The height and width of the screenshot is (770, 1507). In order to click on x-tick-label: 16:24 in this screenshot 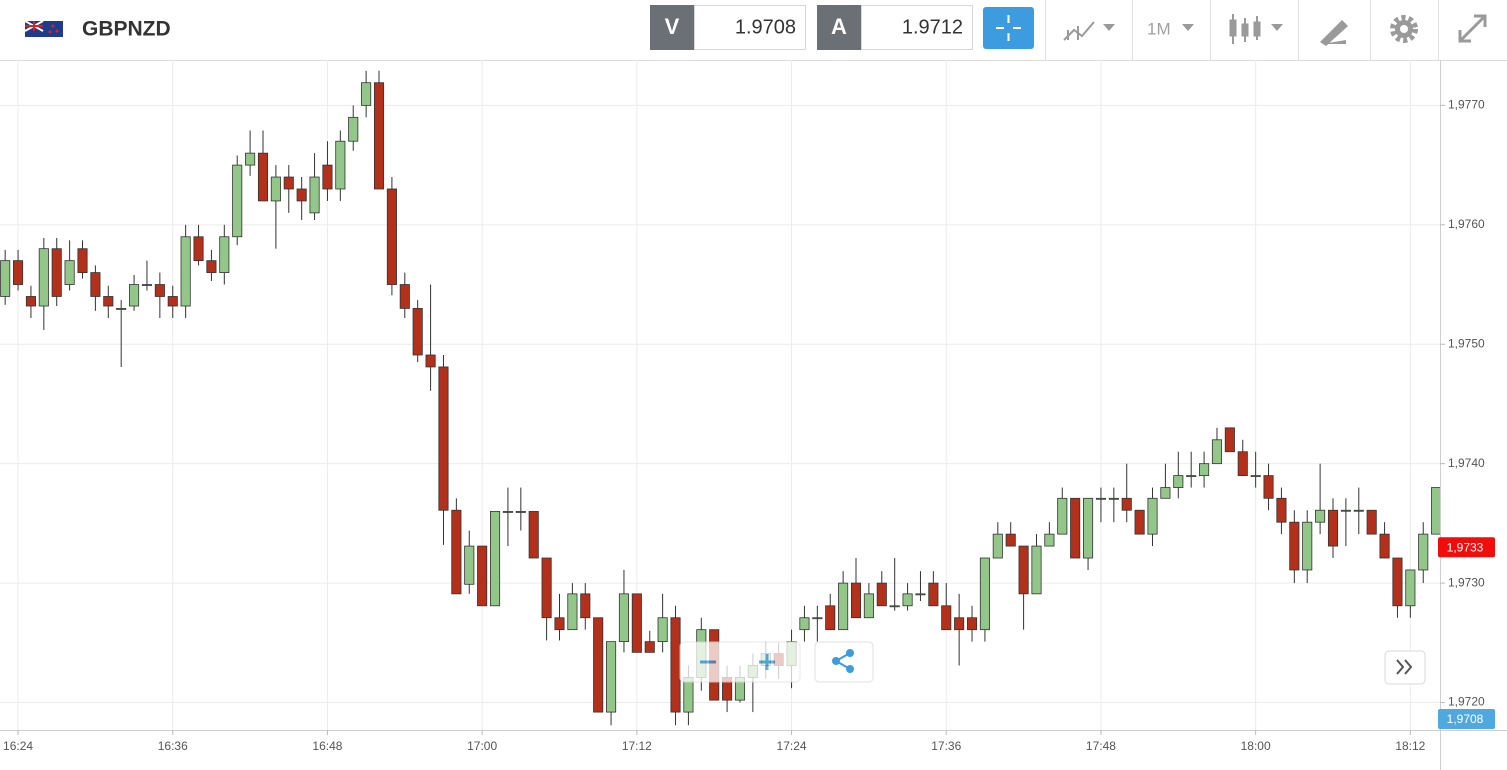, I will do `click(18, 746)`.